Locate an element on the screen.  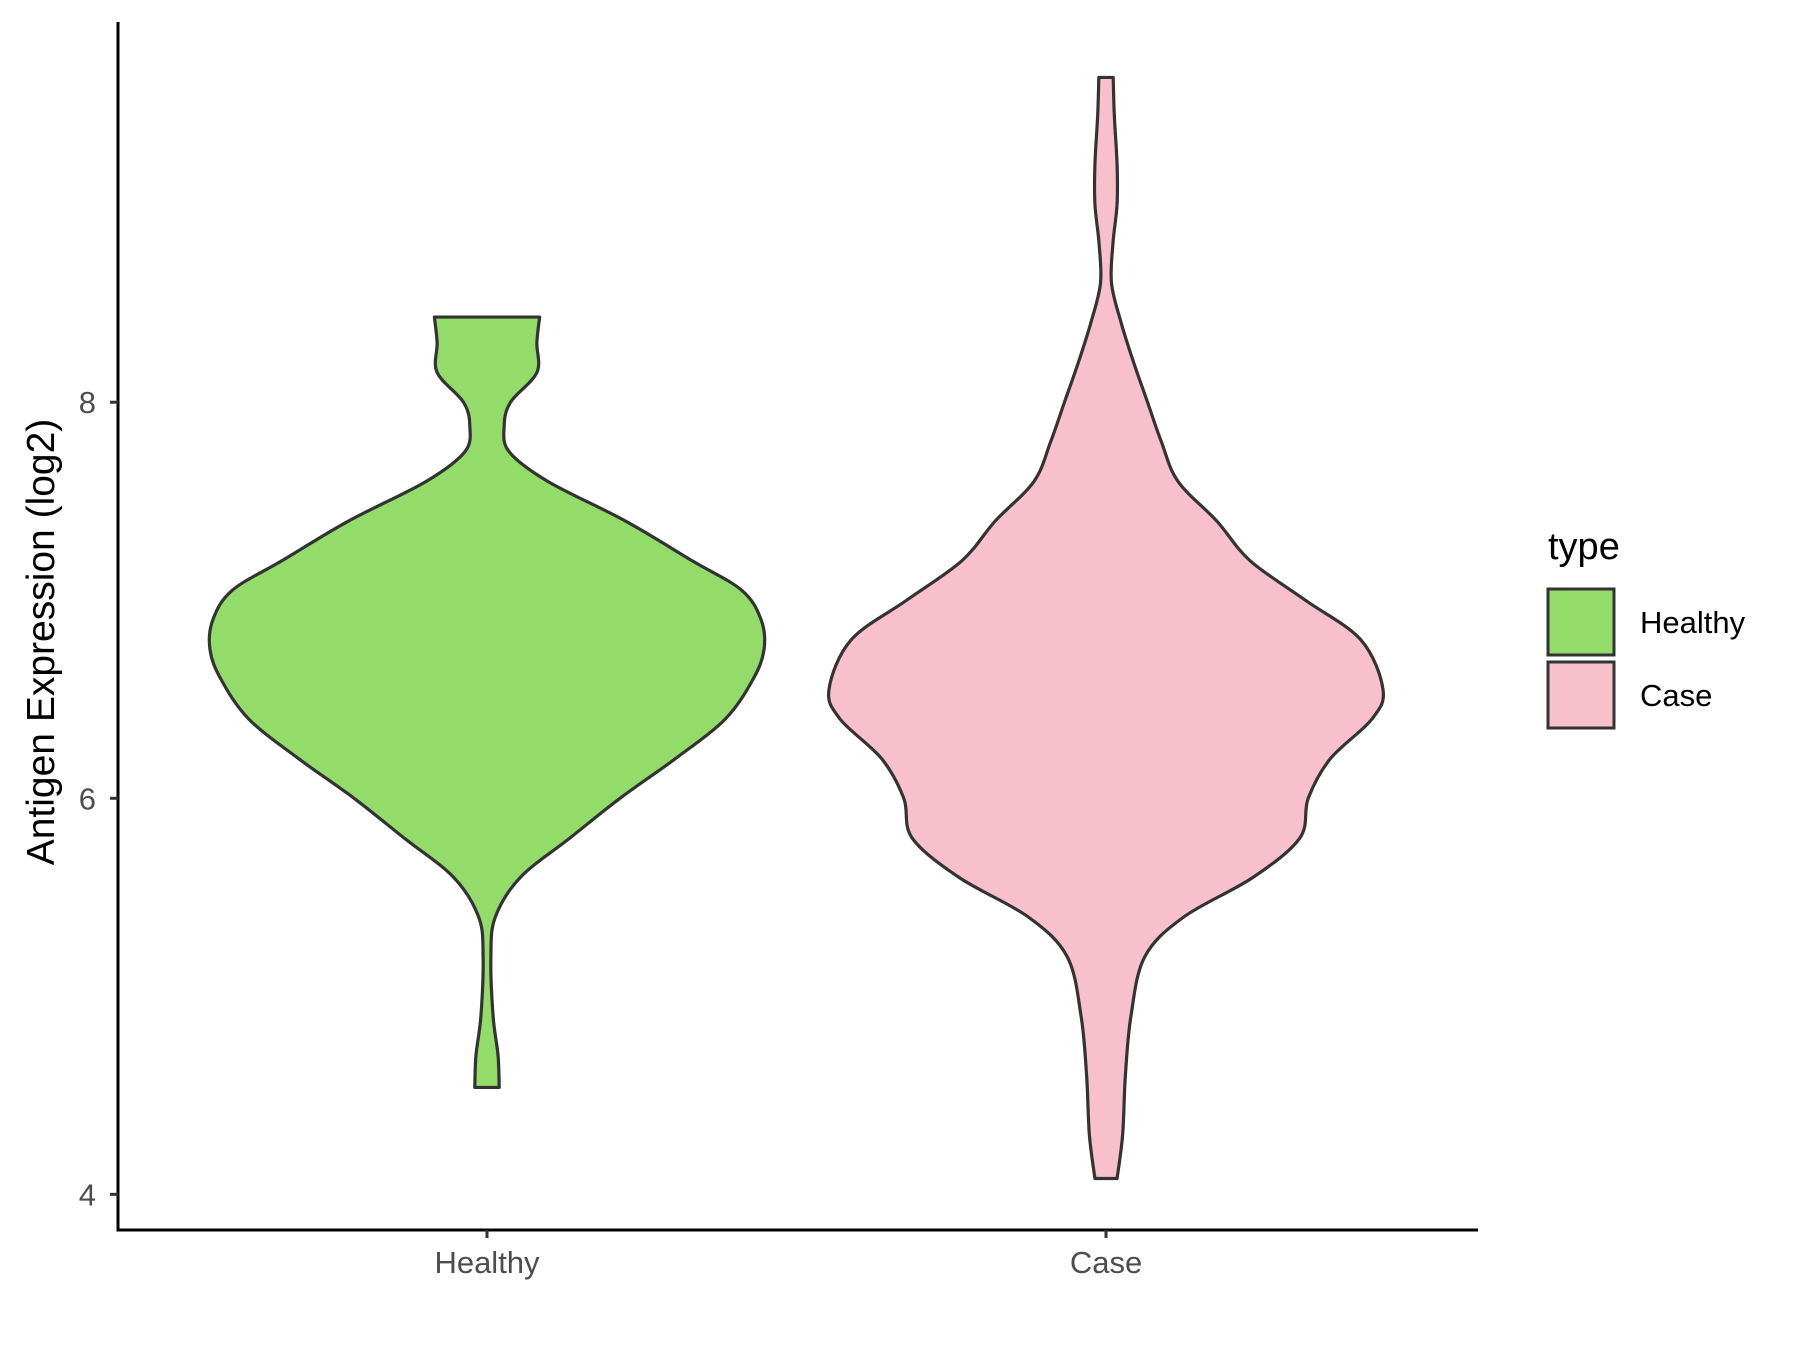
y-ticks: 4 6 8 is located at coordinates (98, 798).